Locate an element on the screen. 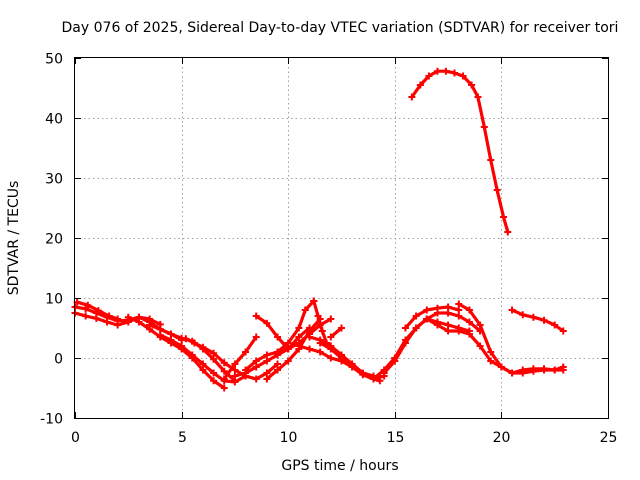  x-tick-label: 15 is located at coordinates (396, 438).